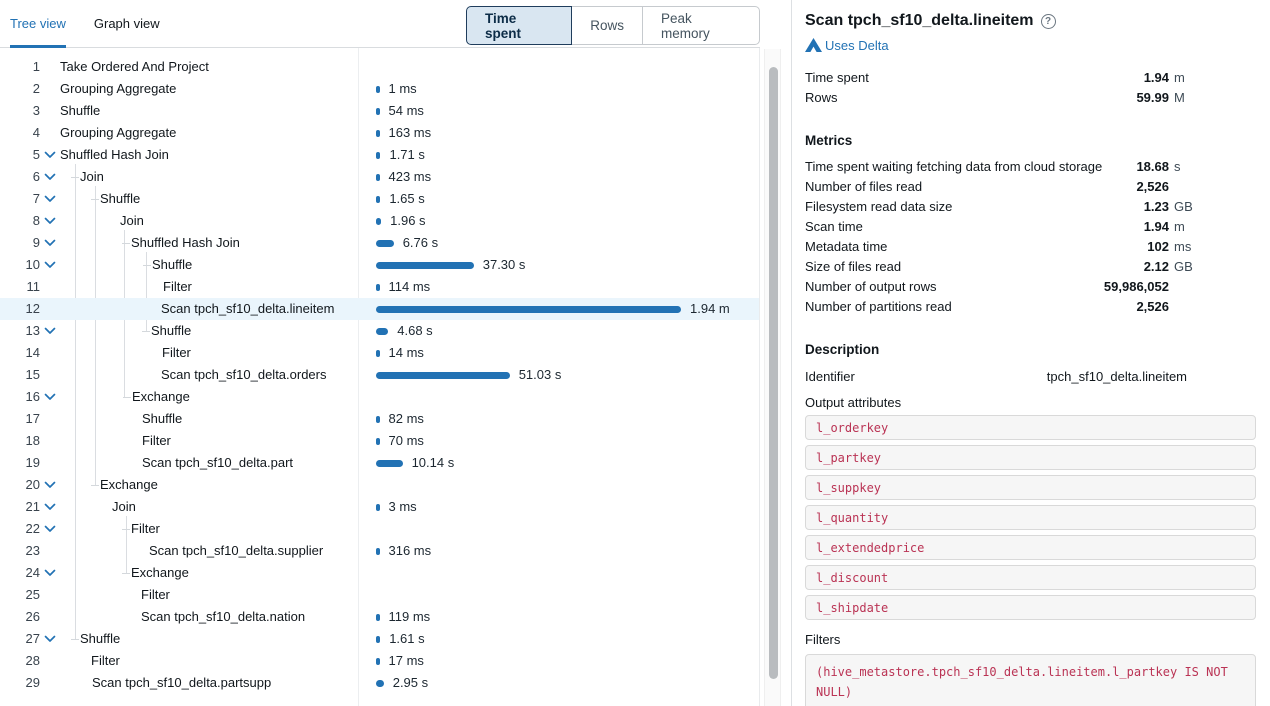 Image resolution: width=1270 pixels, height=706 pixels. I want to click on tree-row: 4 Grouping Aggregate 163 ms, so click(379, 133).